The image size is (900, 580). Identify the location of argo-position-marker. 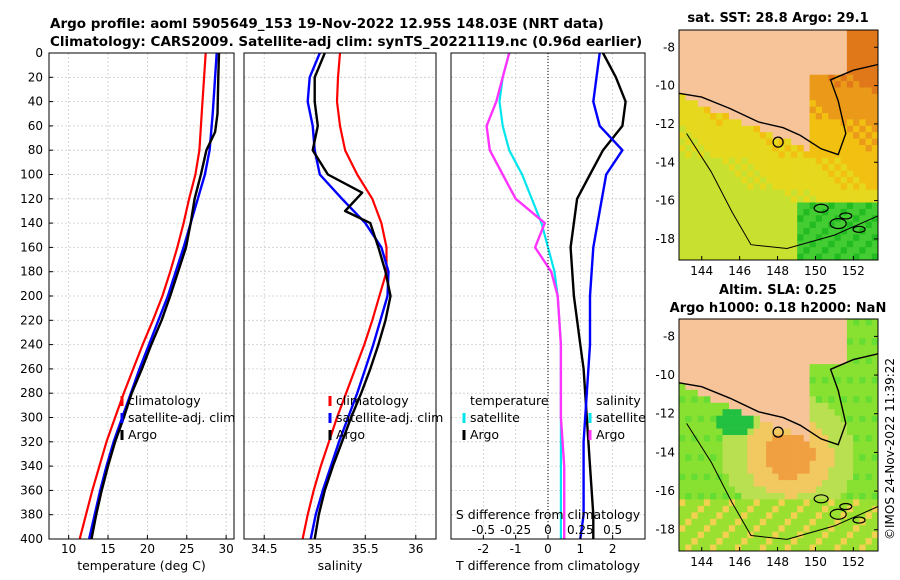
(778, 432).